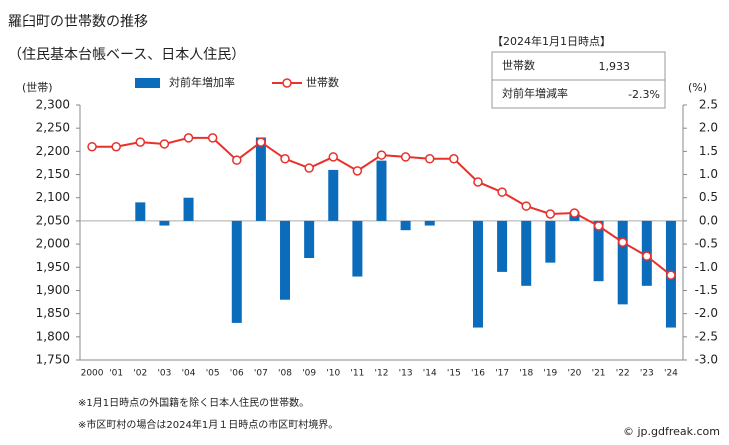 Image resolution: width=729 pixels, height=445 pixels. What do you see at coordinates (78, 22) in the screenshot?
I see `chart-title: 羅臼町の世帯数の推移` at bounding box center [78, 22].